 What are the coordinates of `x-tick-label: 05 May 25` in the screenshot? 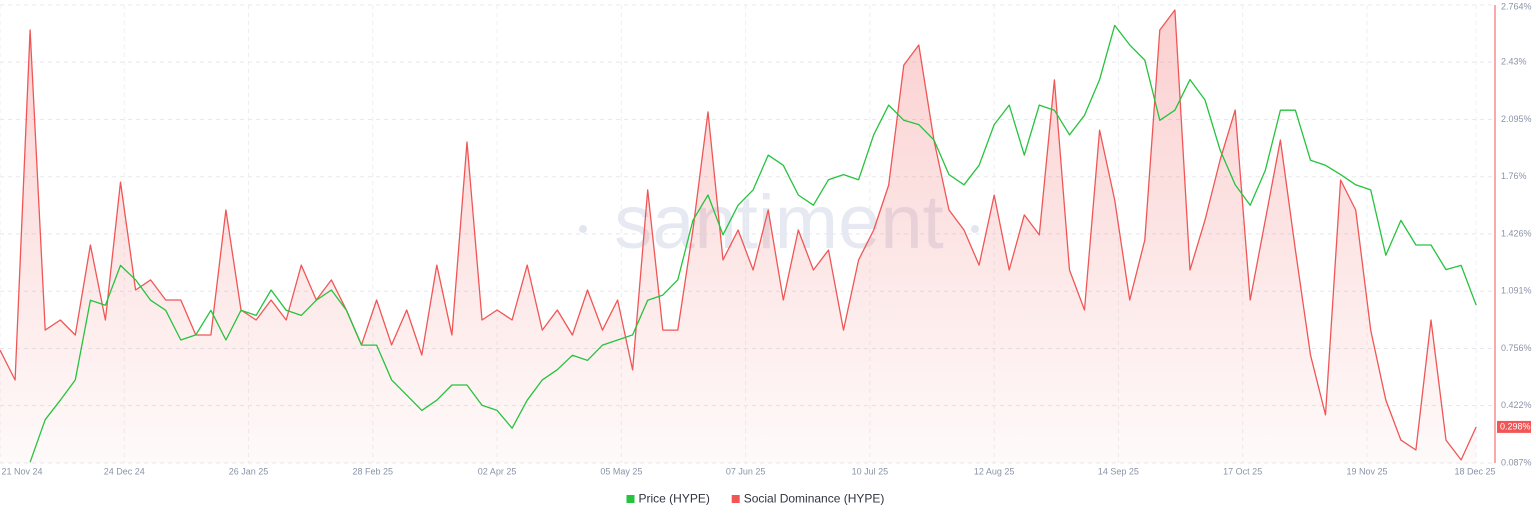 It's located at (621, 471).